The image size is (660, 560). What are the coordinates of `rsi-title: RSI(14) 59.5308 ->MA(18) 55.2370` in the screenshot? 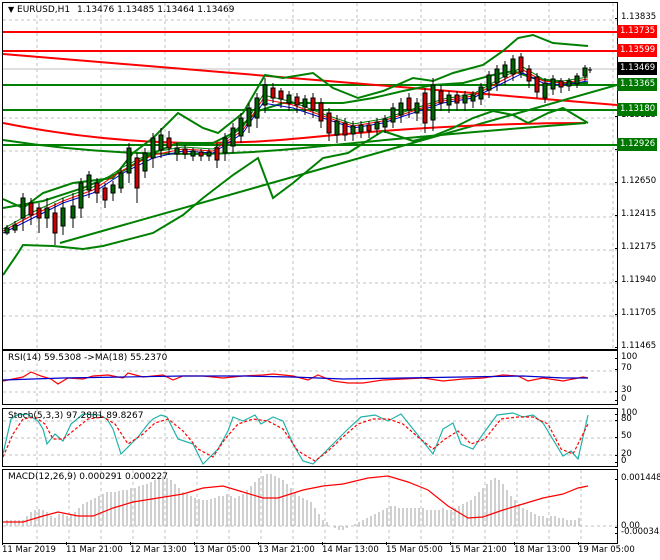 It's located at (88, 358).